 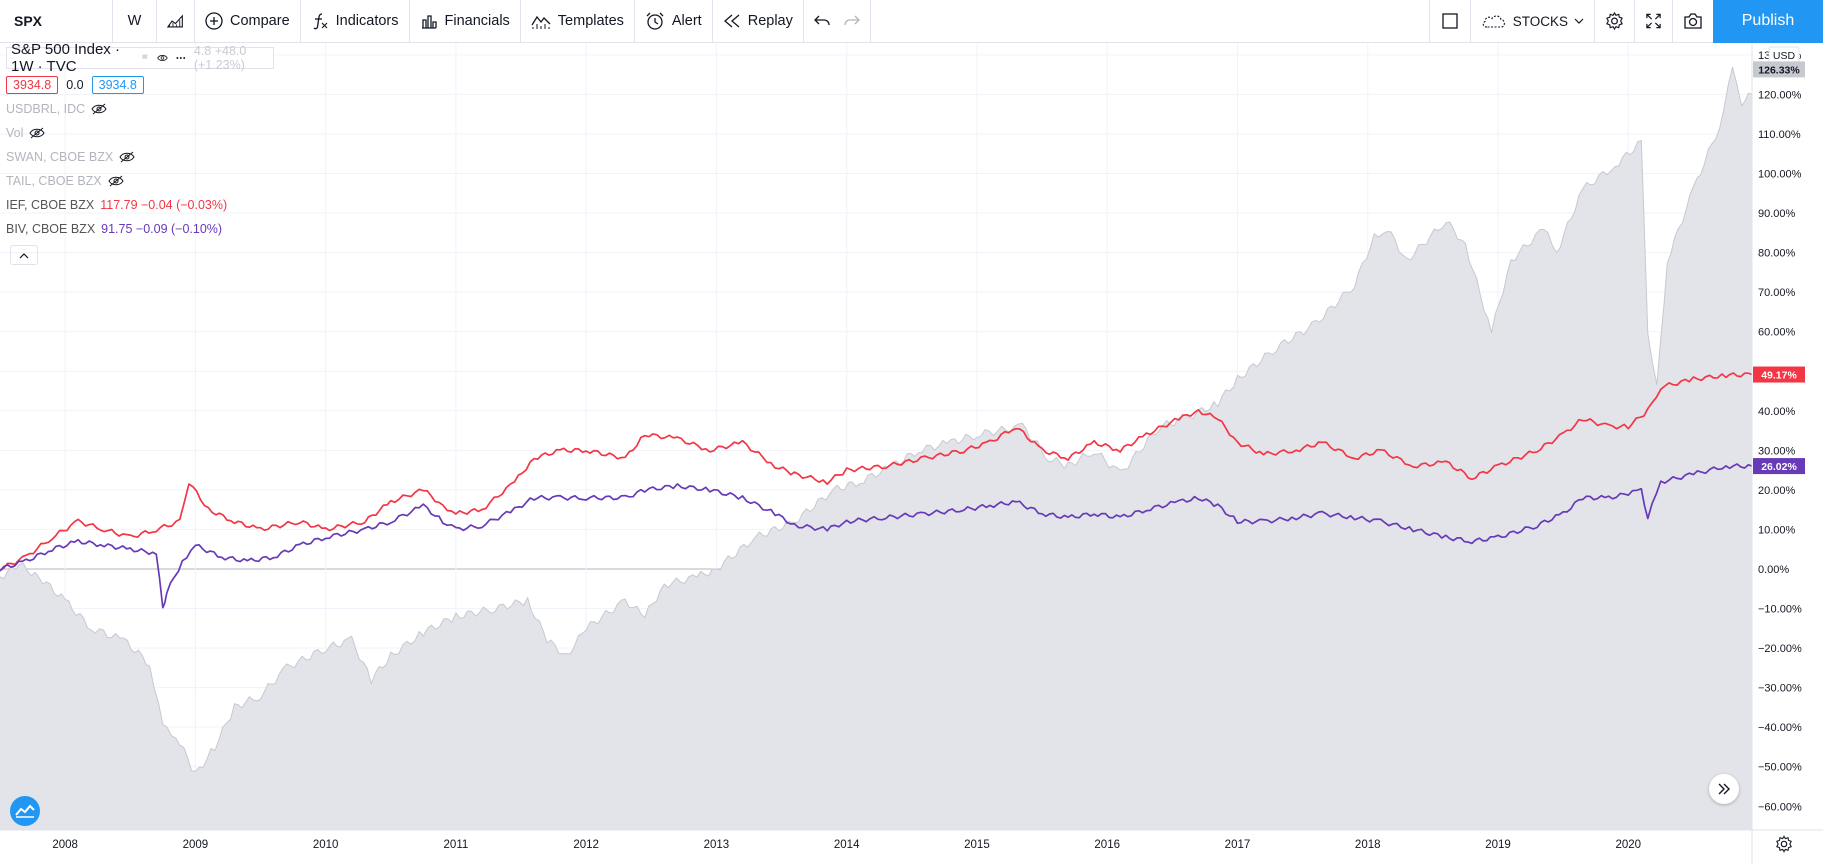 I want to click on x-tick-label: 2008, so click(x=65, y=845).